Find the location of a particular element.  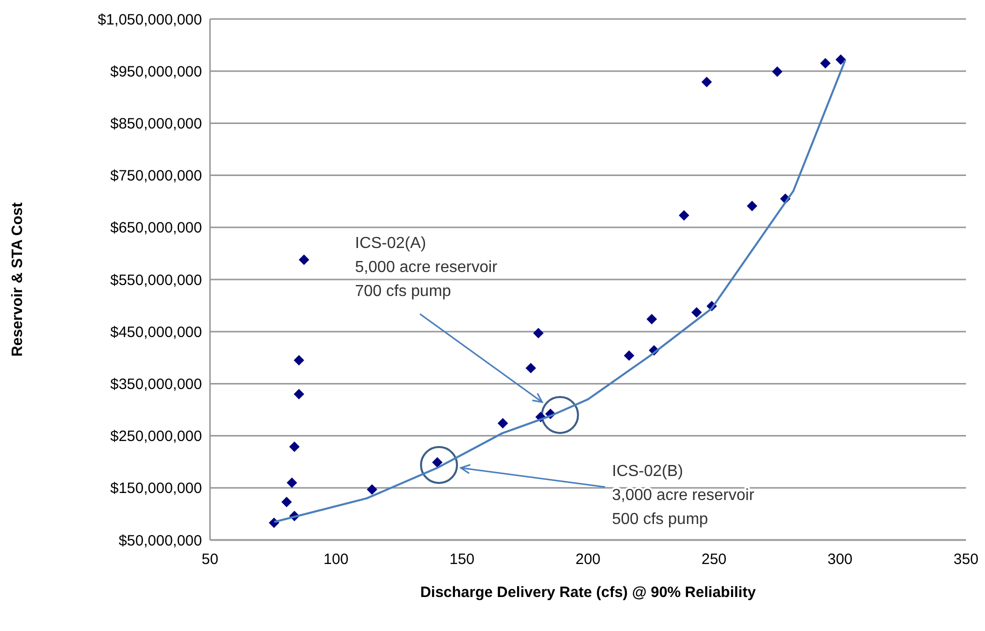

x-tick-label: 100 is located at coordinates (336, 559).